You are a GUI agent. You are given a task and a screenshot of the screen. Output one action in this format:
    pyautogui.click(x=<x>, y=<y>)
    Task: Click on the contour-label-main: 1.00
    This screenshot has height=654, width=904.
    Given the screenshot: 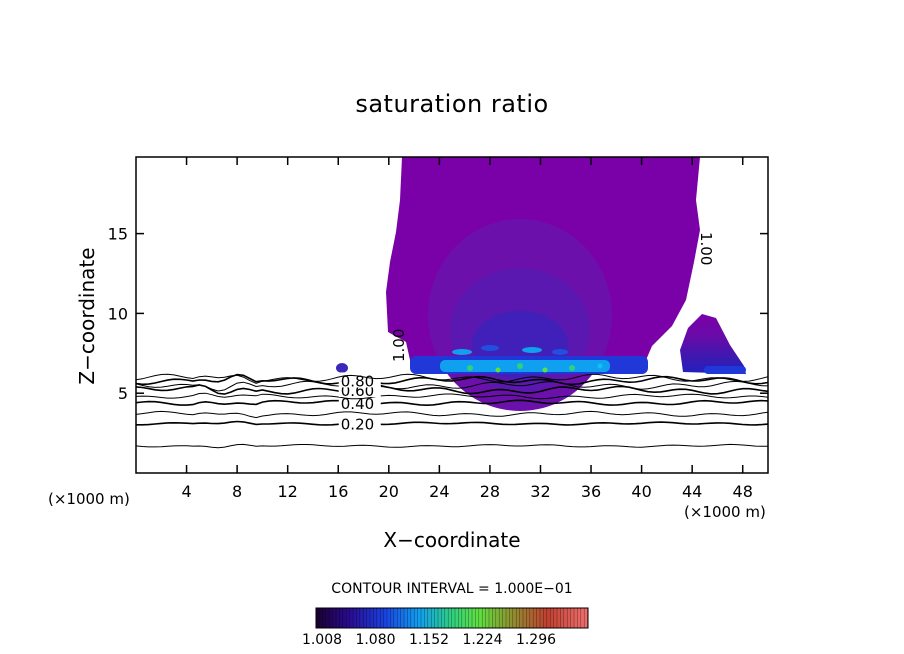 What is the action you would take?
    pyautogui.click(x=399, y=345)
    